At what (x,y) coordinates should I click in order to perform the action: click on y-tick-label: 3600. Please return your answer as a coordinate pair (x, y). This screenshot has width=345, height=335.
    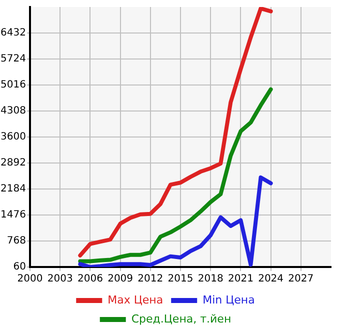
    Looking at the image, I should click on (13, 137).